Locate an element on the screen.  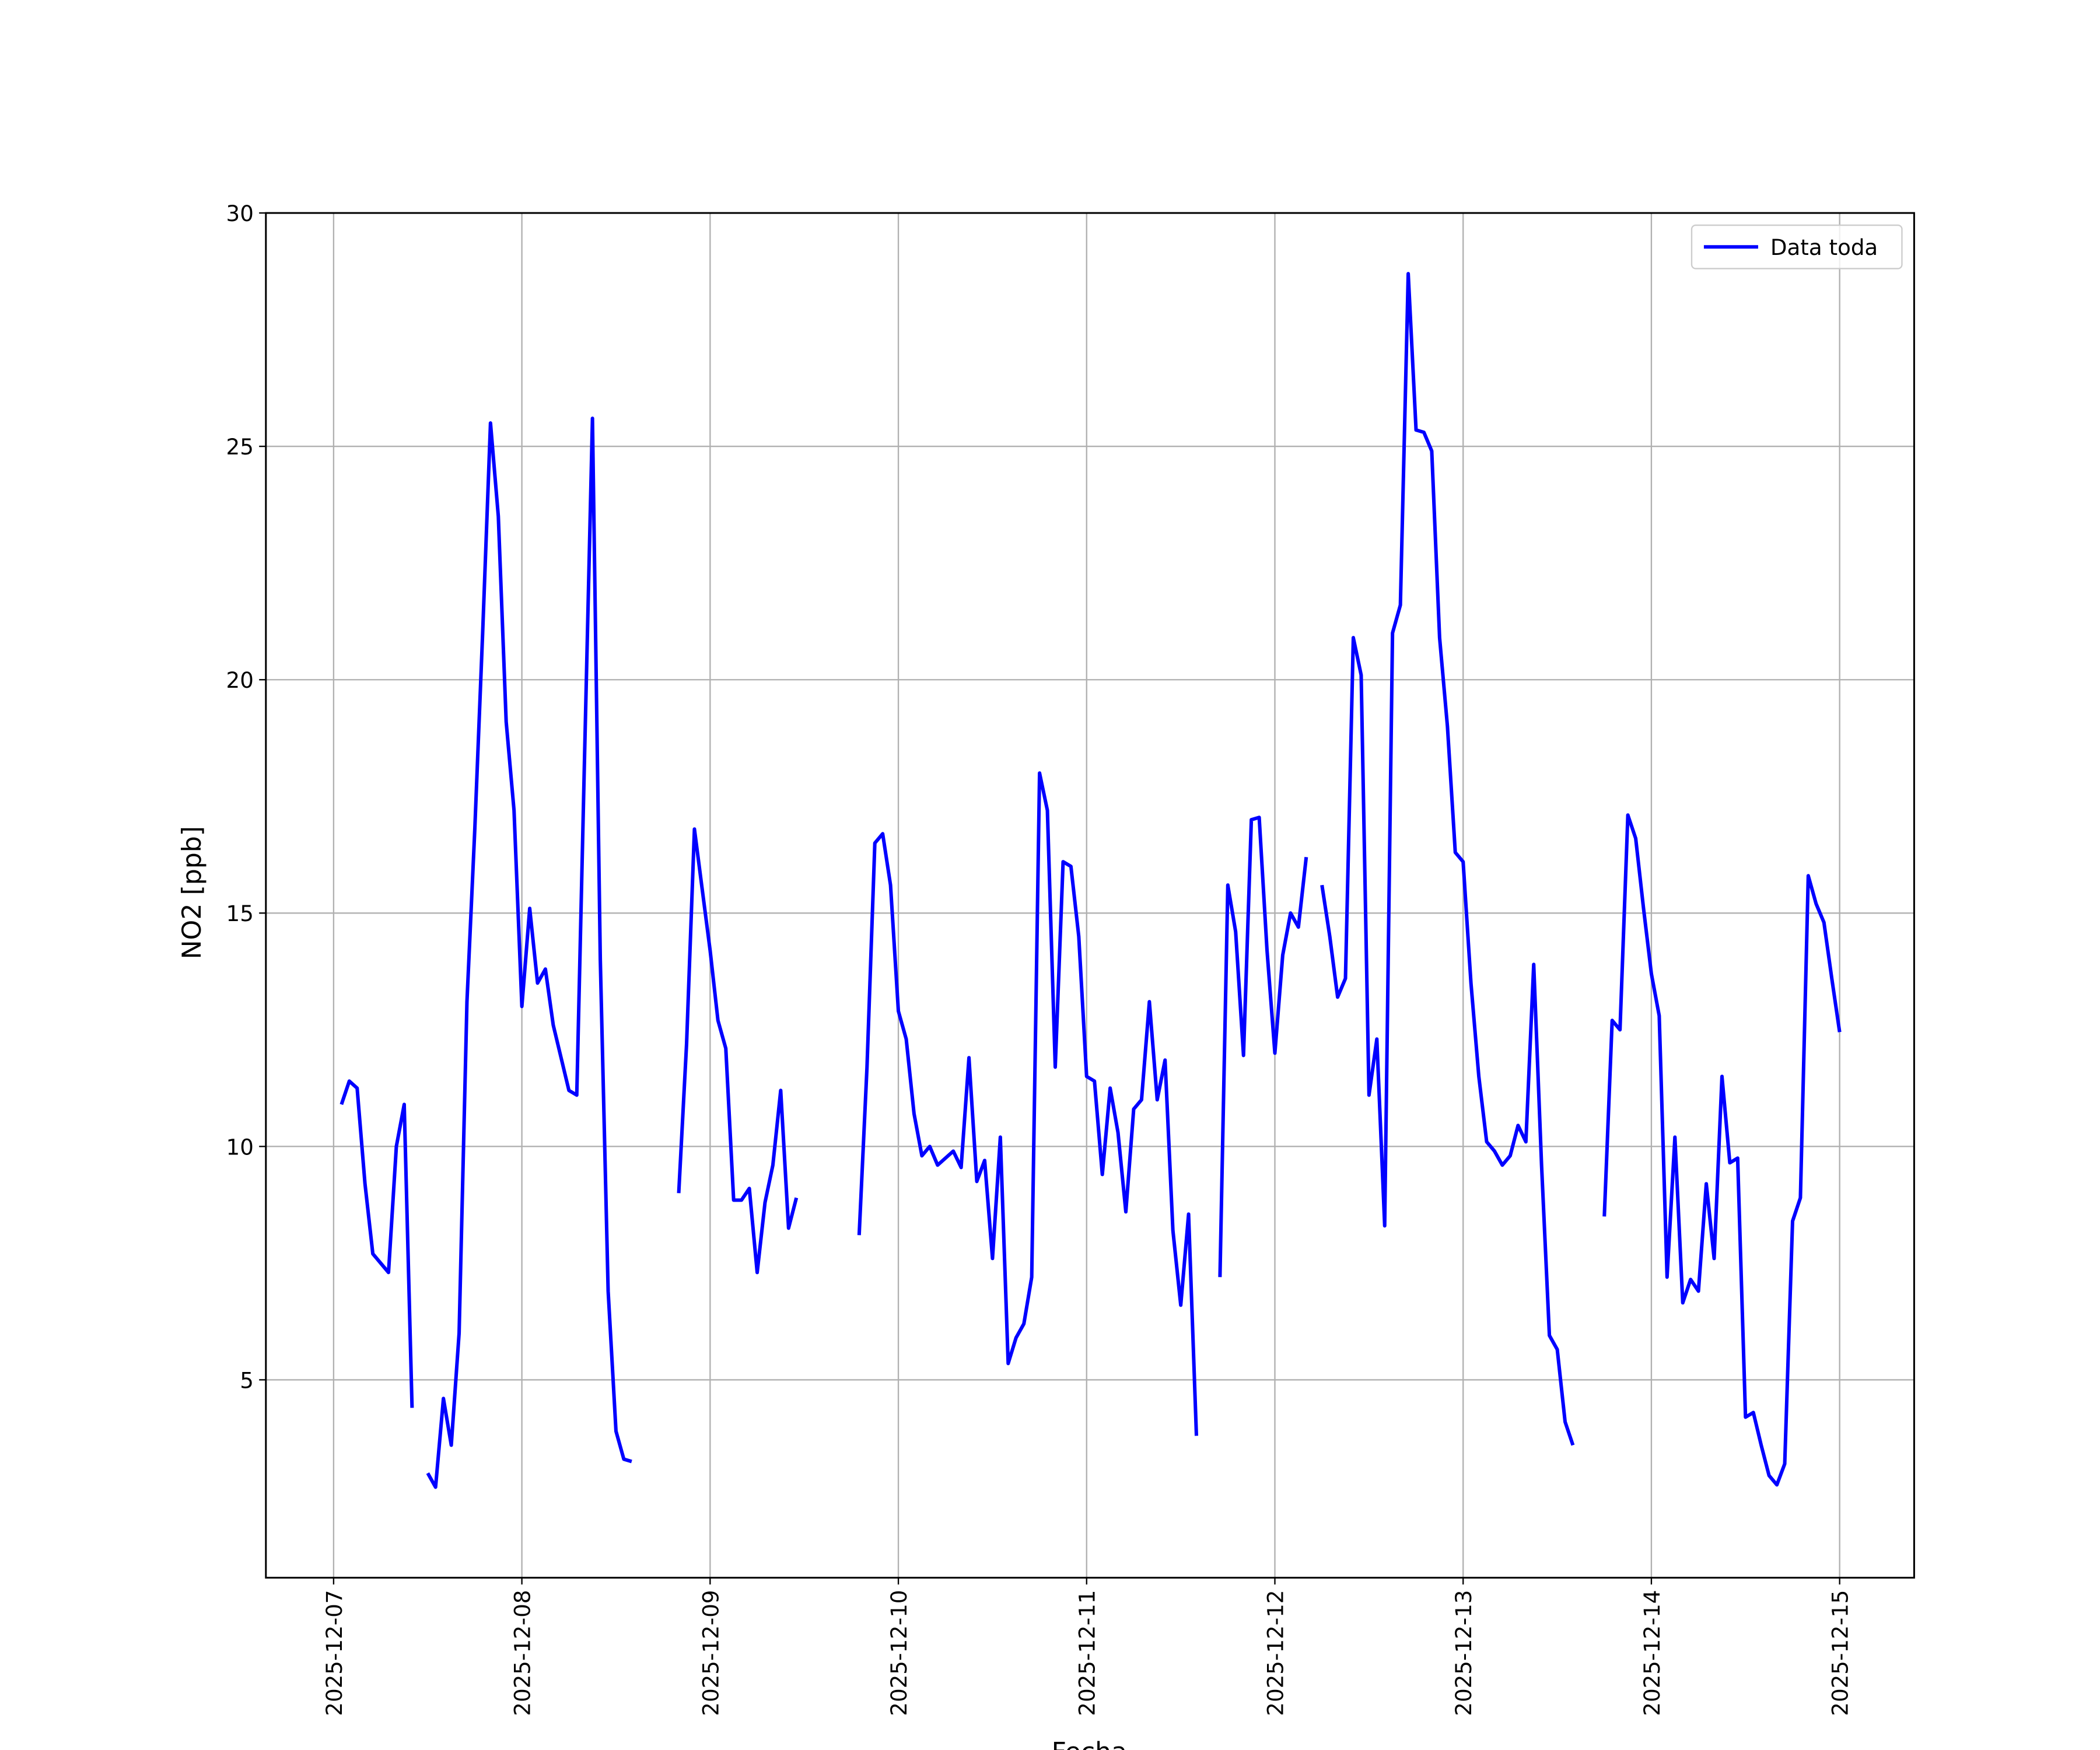
y-axis-label: NO2 [ppb] is located at coordinates (192, 893).